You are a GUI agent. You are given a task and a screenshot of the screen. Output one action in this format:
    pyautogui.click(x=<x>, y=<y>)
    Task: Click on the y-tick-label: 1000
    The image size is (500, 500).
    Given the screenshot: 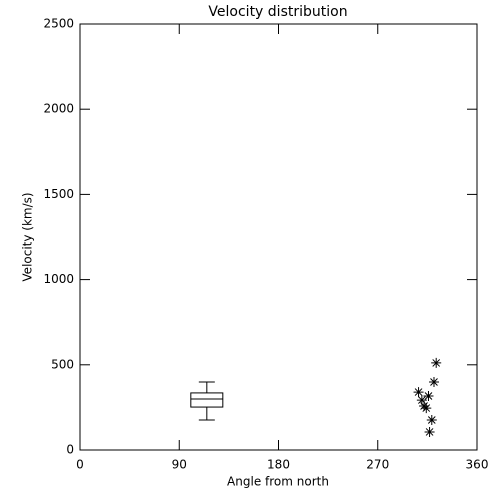 What is the action you would take?
    pyautogui.click(x=58, y=279)
    